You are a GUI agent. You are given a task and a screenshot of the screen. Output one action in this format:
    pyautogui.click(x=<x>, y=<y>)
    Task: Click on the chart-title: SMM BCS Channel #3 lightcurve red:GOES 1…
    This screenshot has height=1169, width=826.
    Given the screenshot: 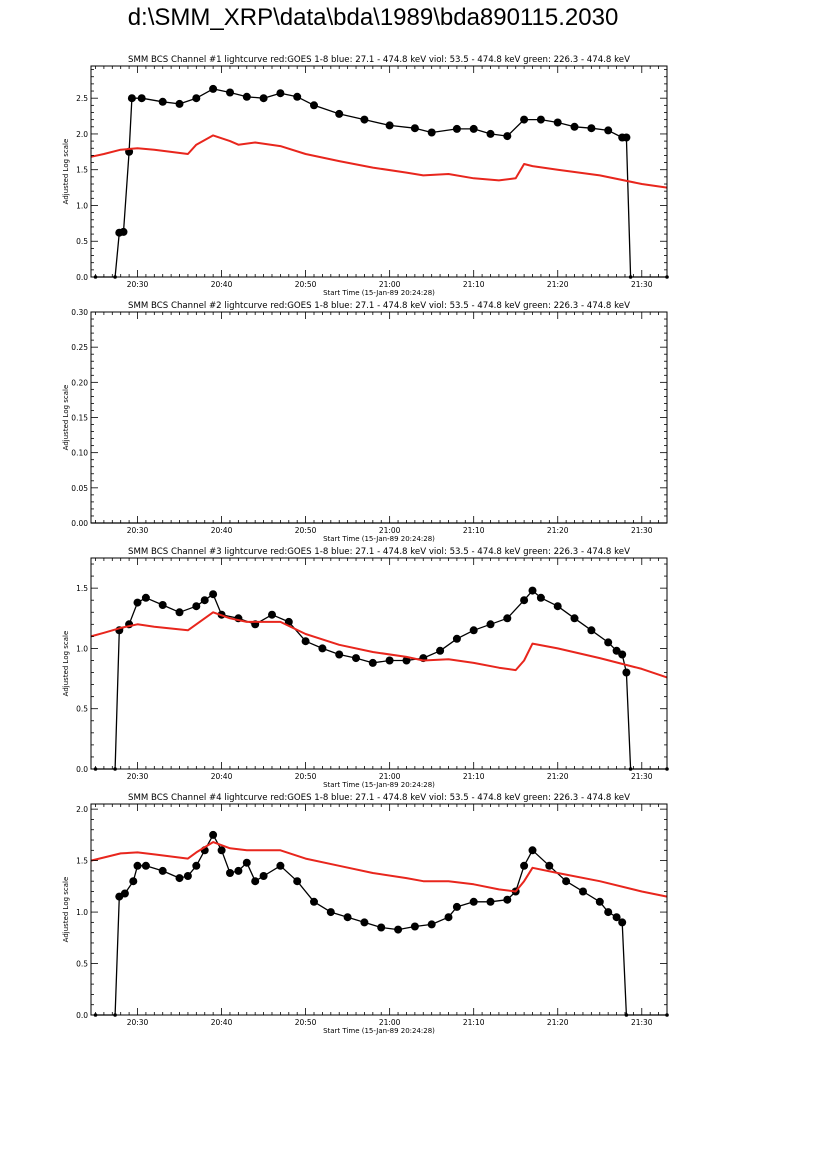 What is the action you would take?
    pyautogui.click(x=379, y=552)
    